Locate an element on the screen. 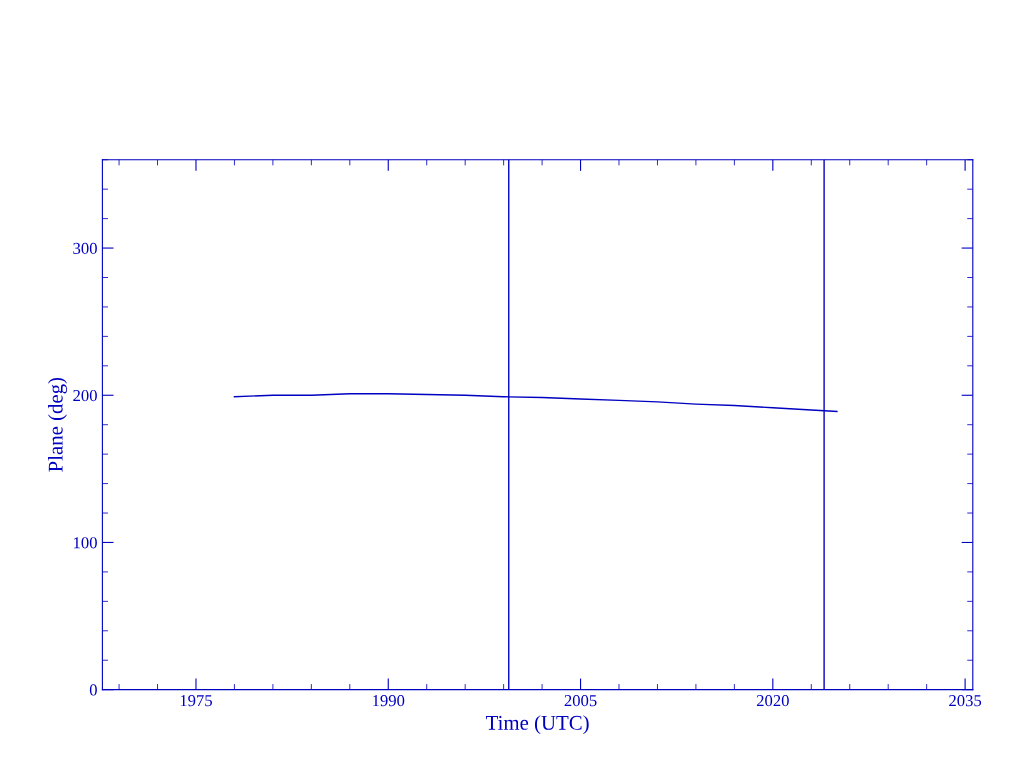 This screenshot has width=1024, height=768. x-tick-label: 1990 is located at coordinates (389, 701).